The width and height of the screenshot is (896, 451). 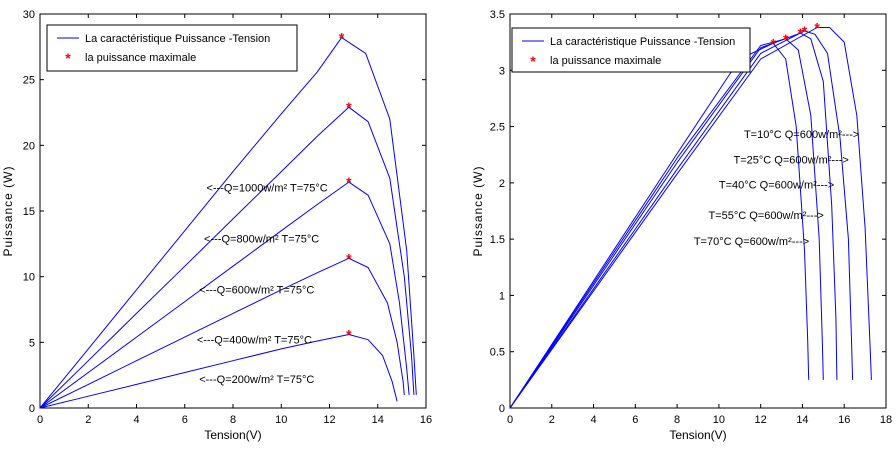 I want to click on y-tick-label: 10, so click(x=29, y=278).